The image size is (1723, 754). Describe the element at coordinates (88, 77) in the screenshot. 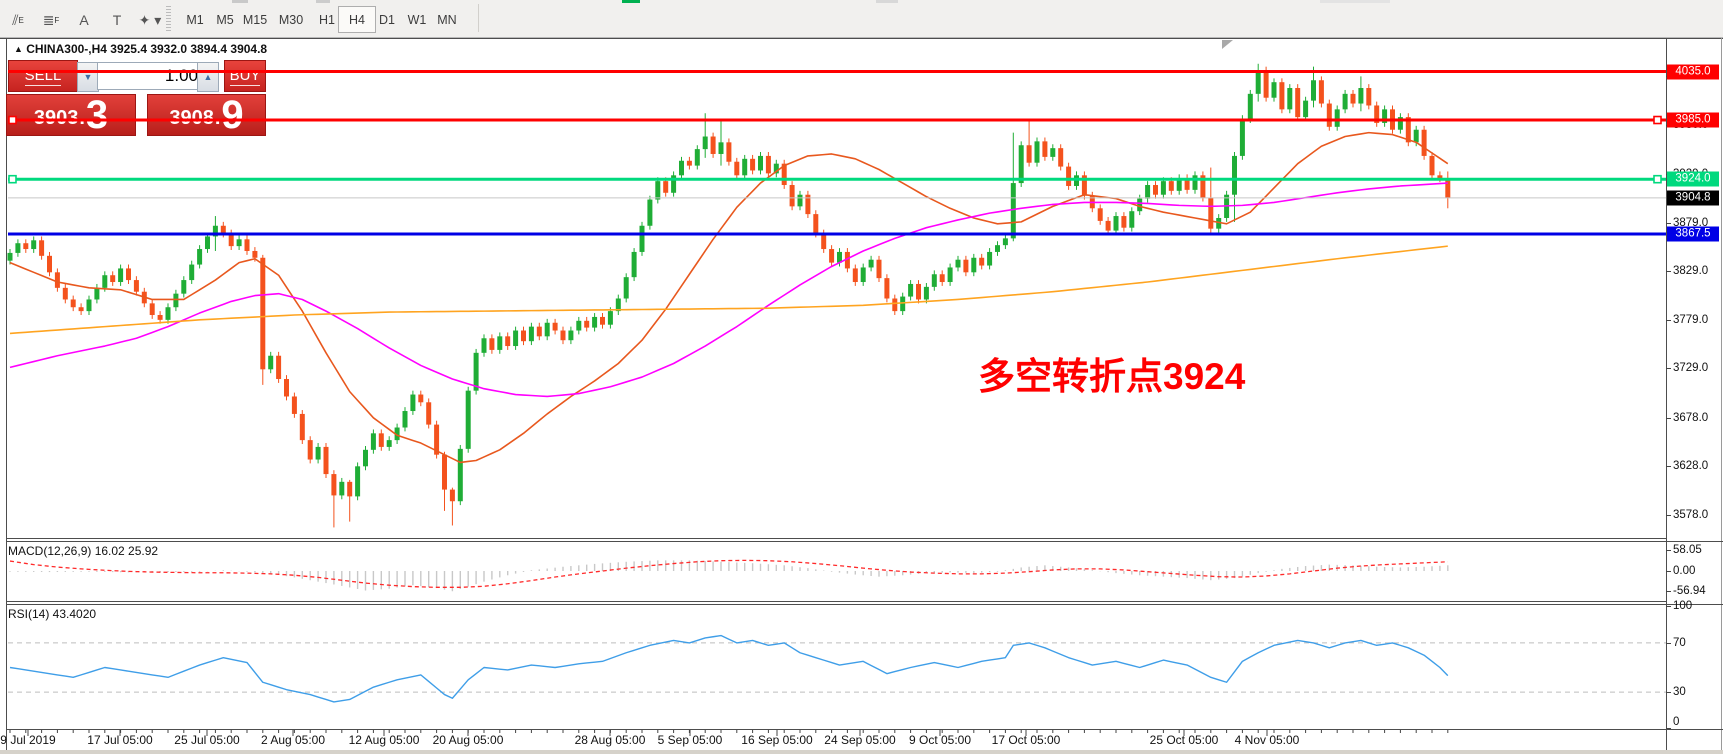

I see `volume-decrease-button: ▼` at that location.